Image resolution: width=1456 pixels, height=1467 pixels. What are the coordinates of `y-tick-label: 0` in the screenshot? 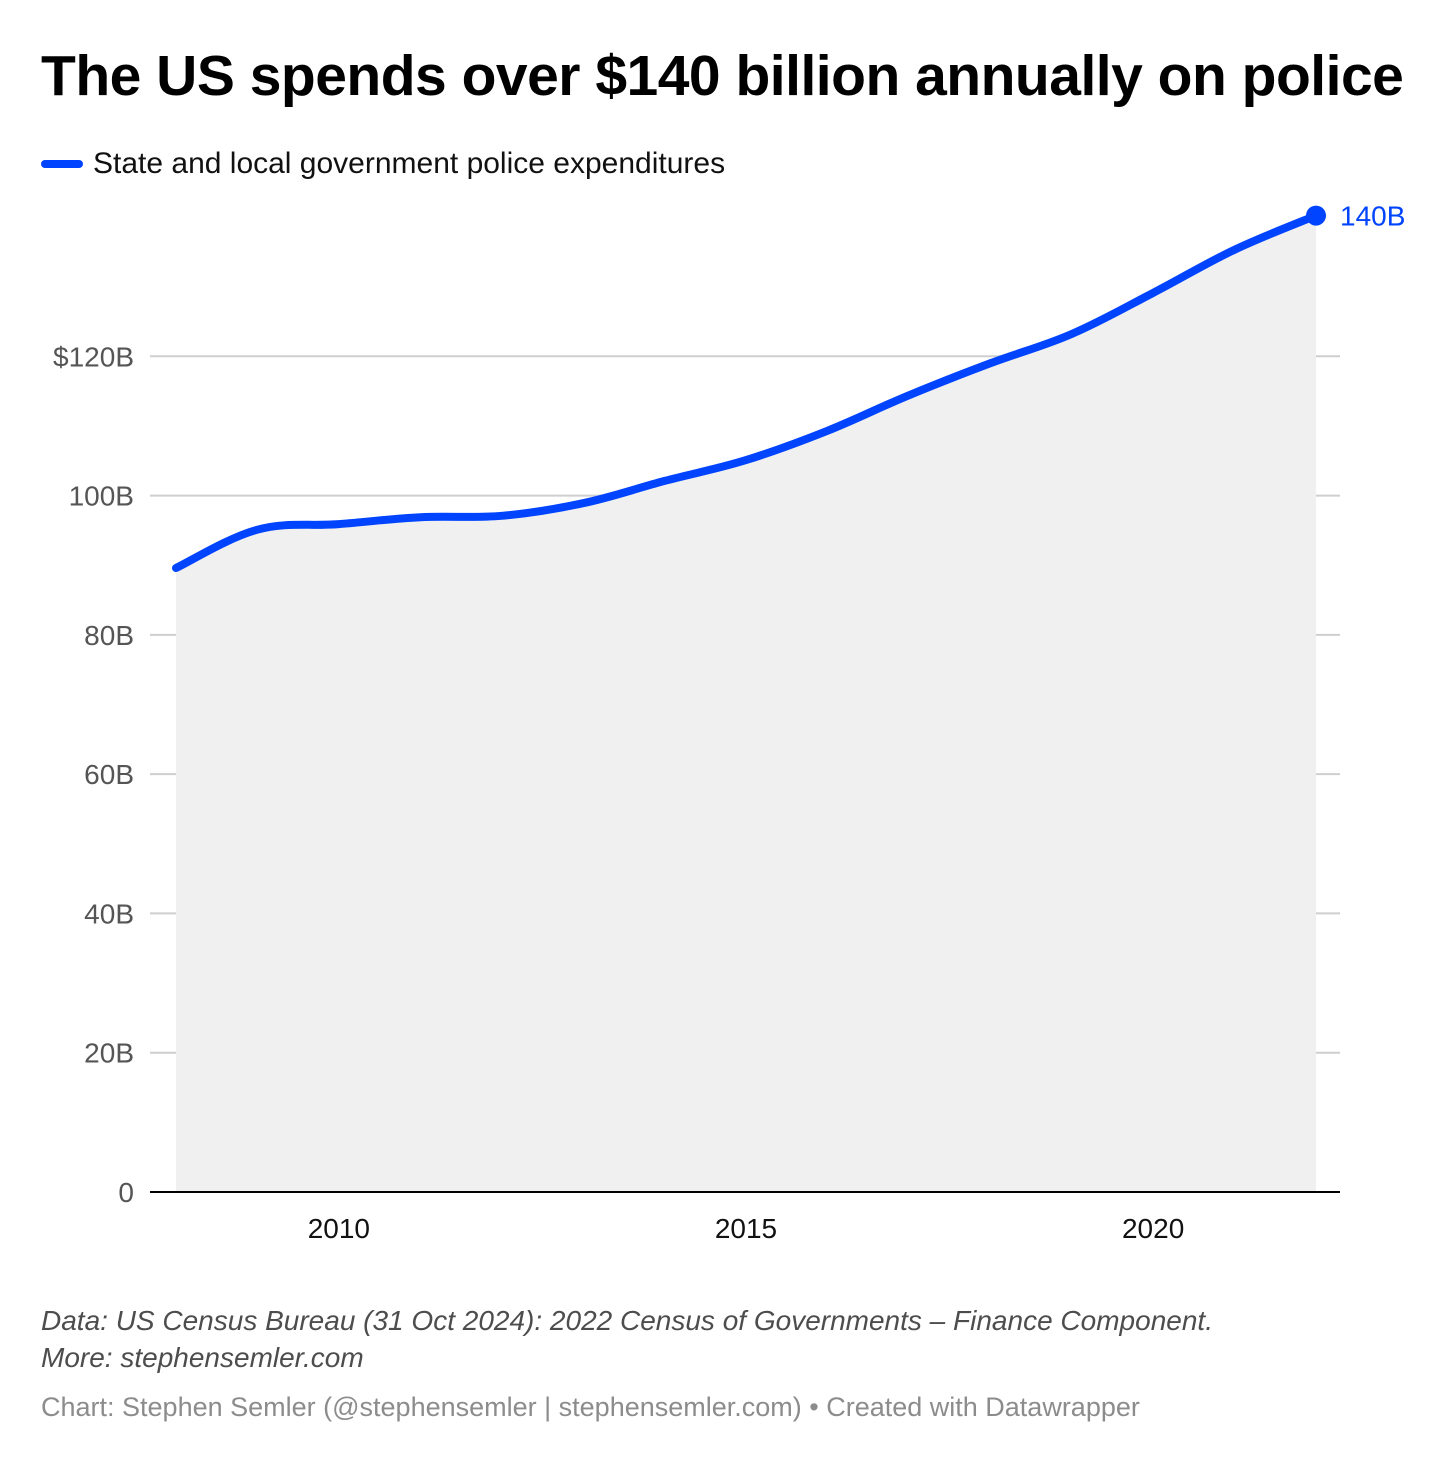 It's located at (126, 1192).